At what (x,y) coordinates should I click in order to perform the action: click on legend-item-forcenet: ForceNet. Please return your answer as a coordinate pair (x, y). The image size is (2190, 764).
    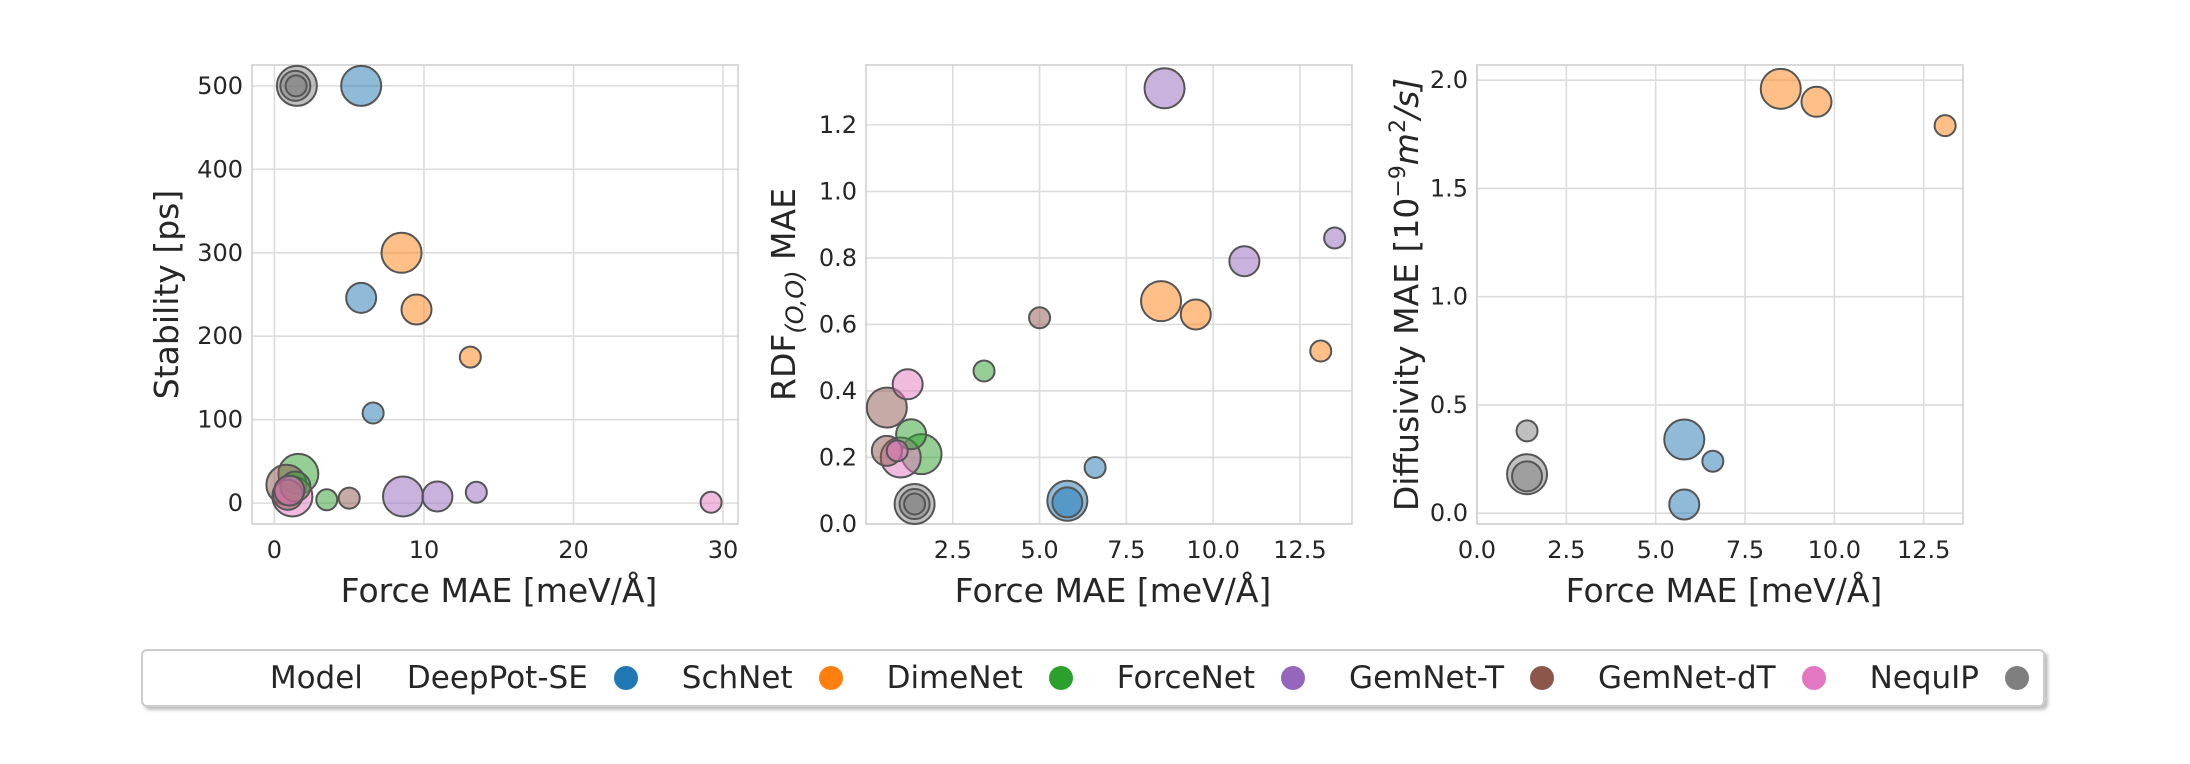
    Looking at the image, I should click on (1211, 678).